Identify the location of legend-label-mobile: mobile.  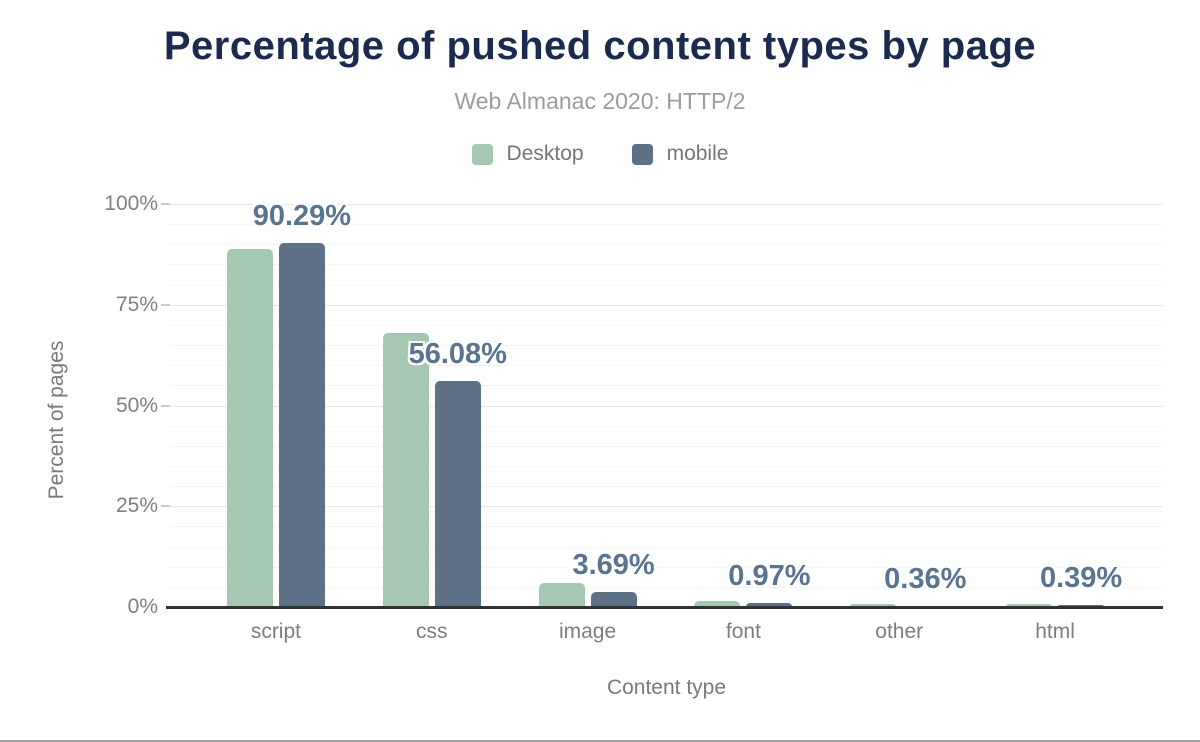
(697, 153).